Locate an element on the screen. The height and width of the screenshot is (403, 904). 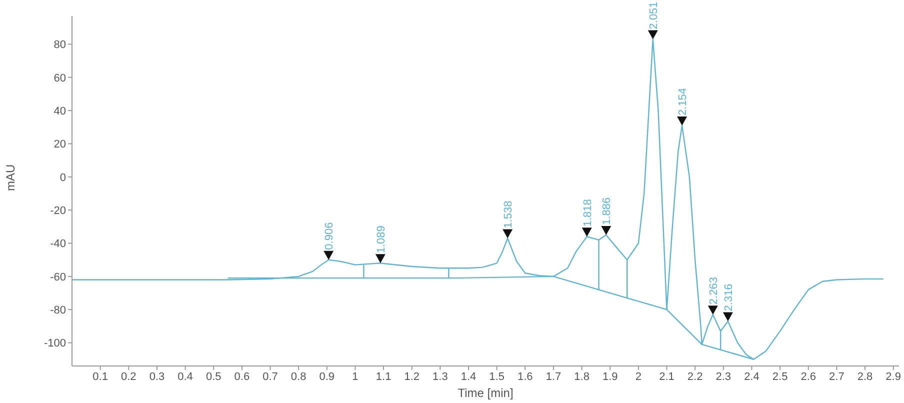
x-tick-label: 1.2 is located at coordinates (412, 376).